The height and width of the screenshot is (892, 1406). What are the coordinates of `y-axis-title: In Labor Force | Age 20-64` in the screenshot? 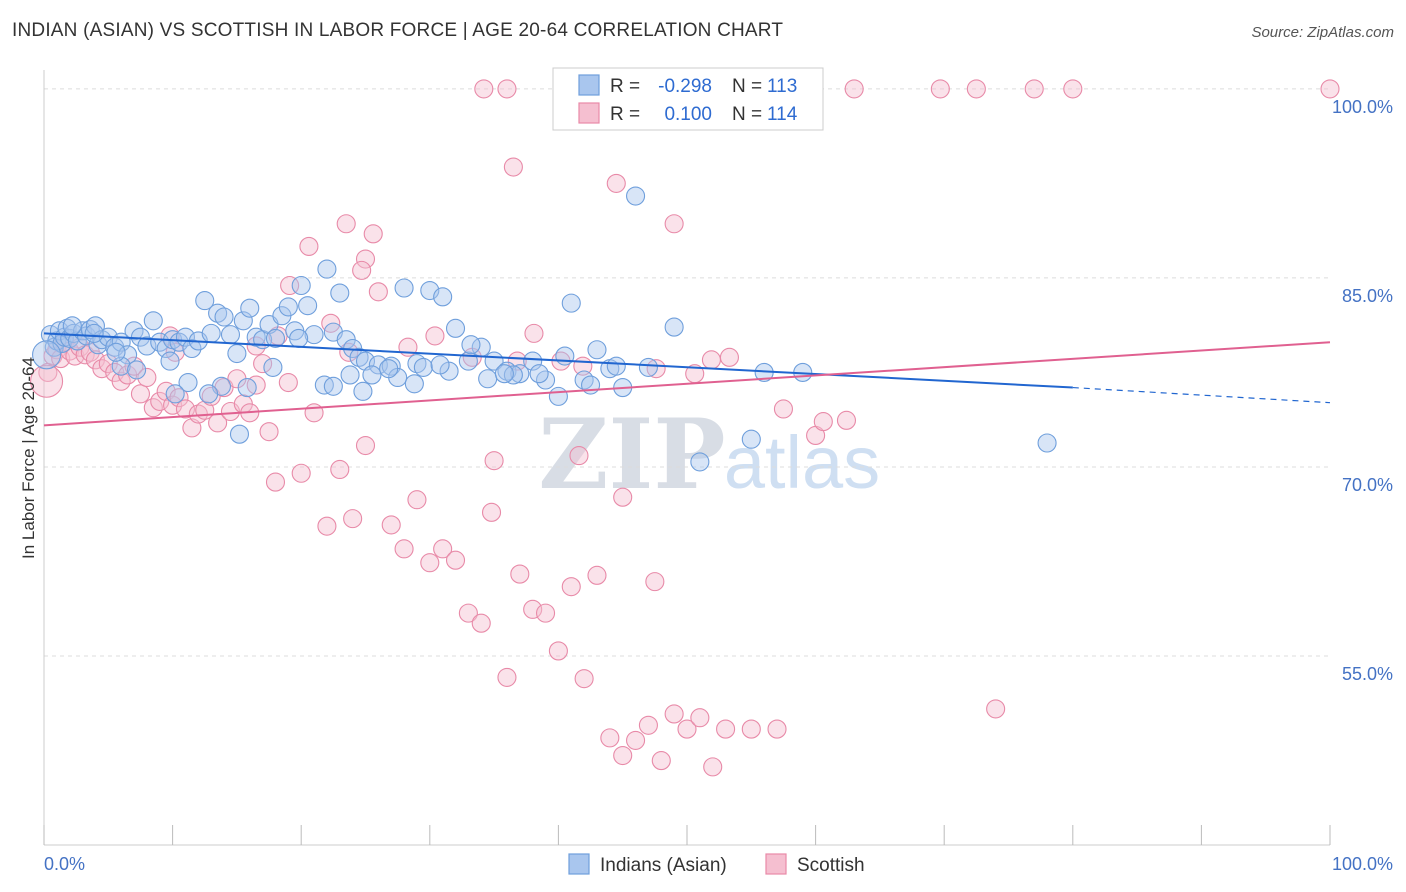 It's located at (28, 458).